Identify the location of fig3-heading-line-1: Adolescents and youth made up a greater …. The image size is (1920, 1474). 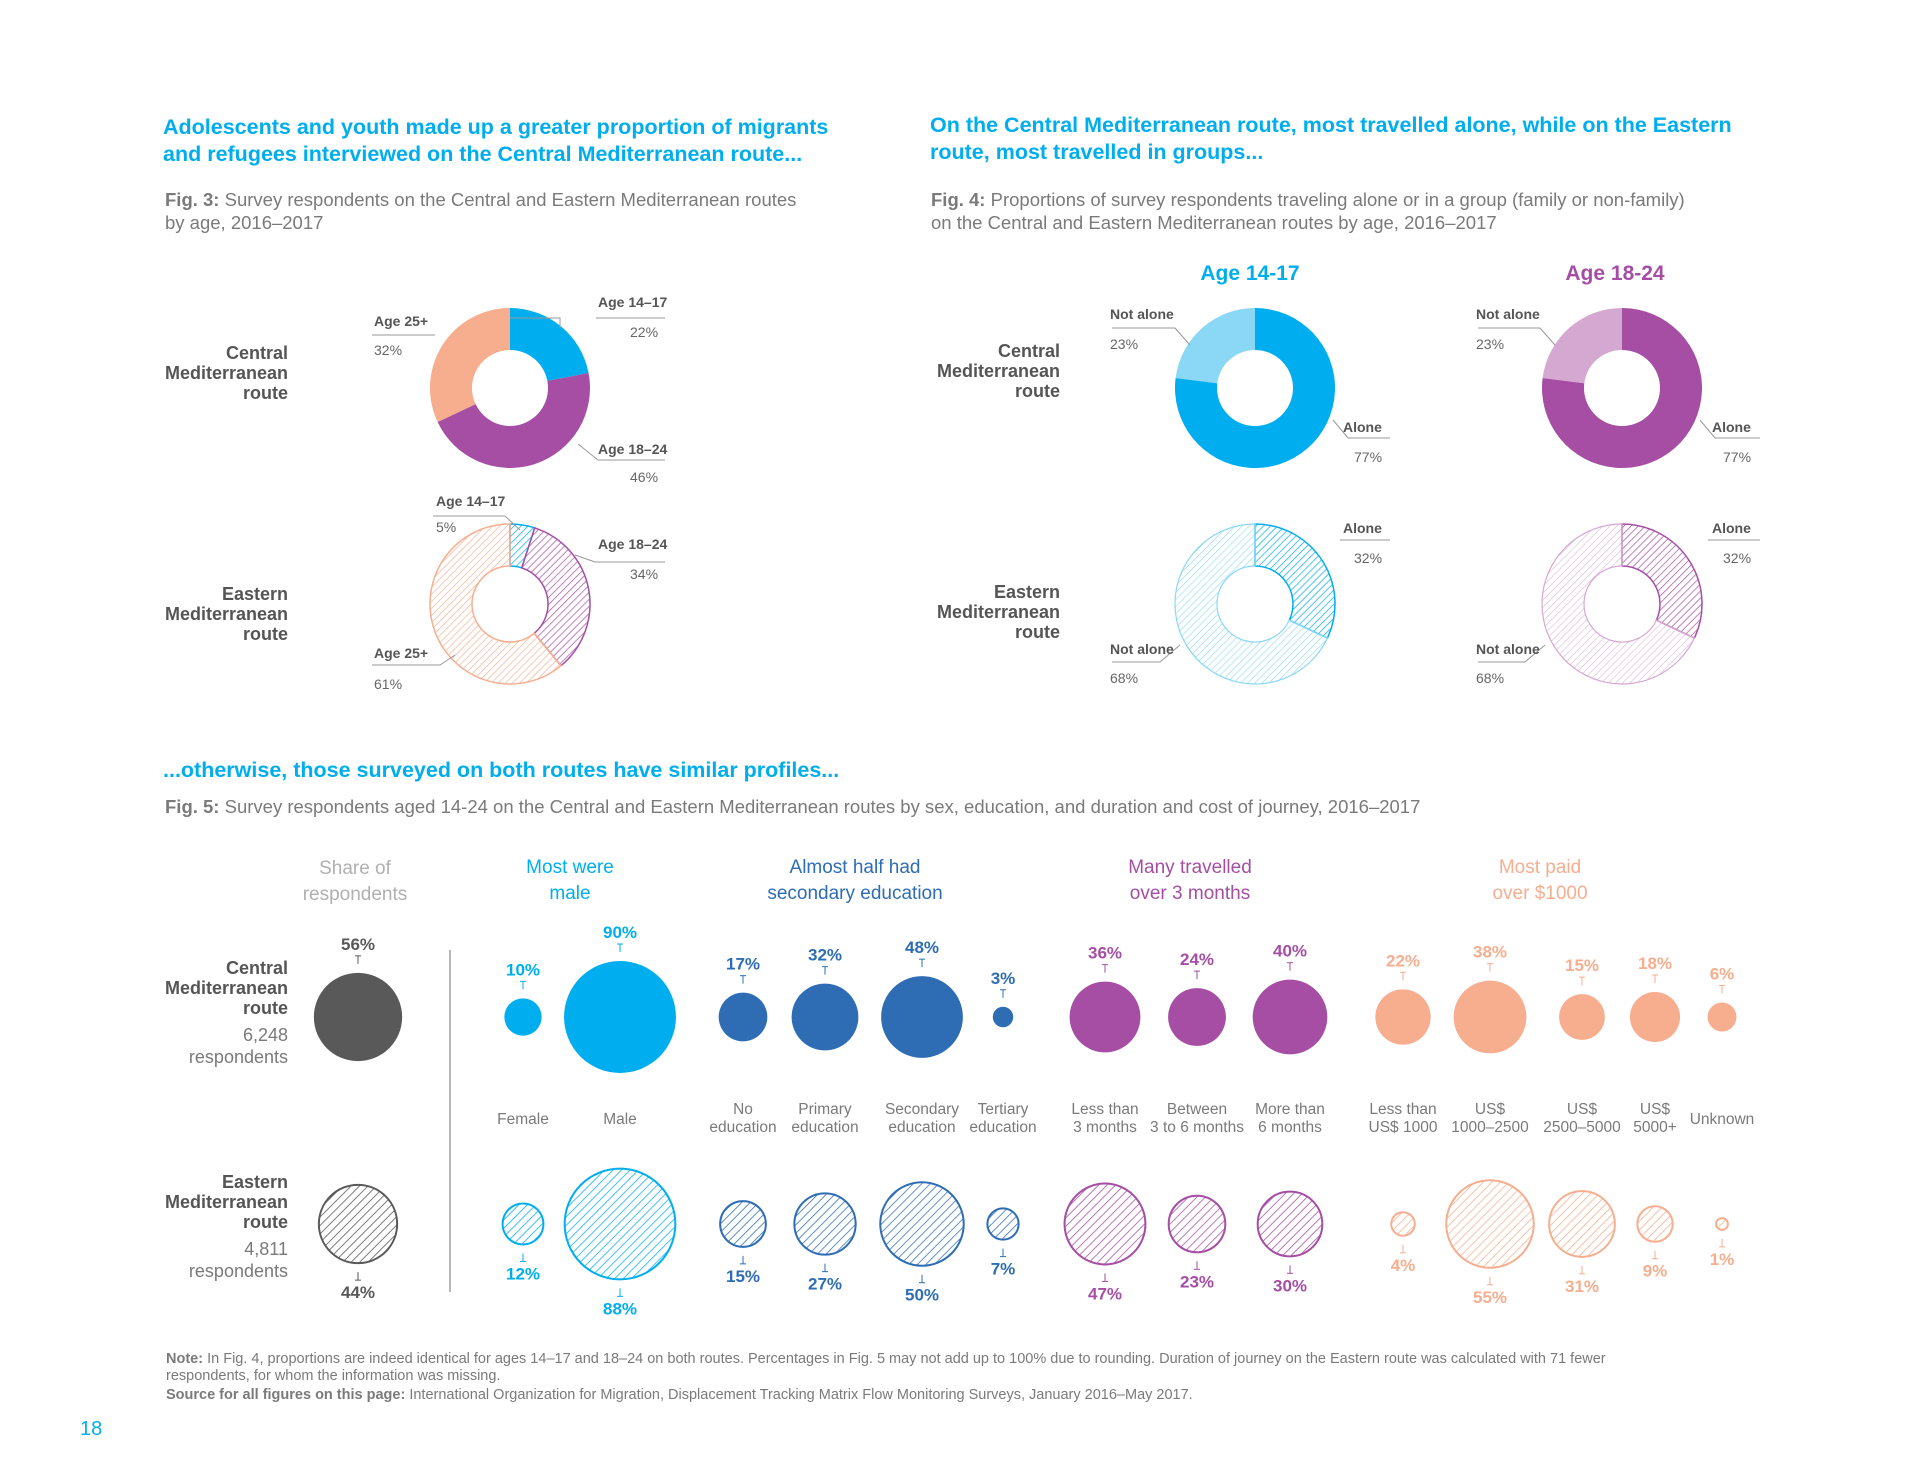
(496, 127).